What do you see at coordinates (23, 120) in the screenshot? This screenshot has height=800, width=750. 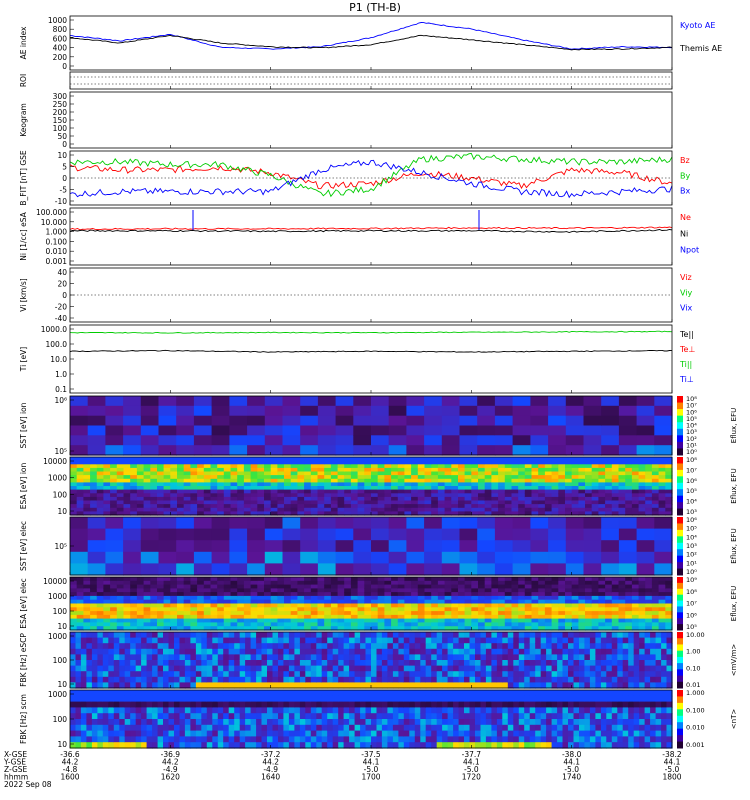 I see `keogram-ylabel: Keogram` at bounding box center [23, 120].